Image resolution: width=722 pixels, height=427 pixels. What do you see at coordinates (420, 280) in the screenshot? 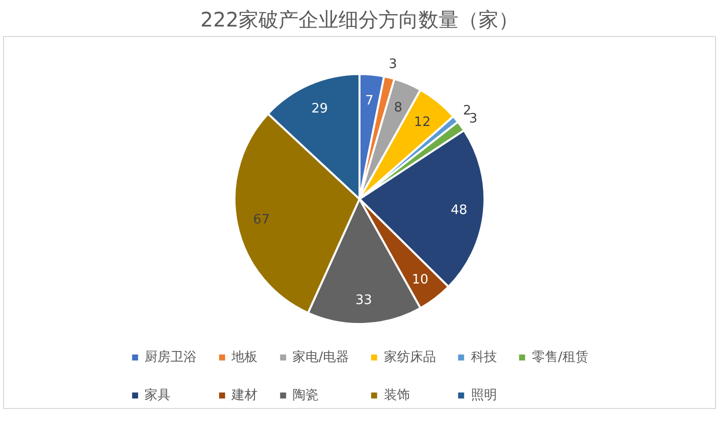
I see `data-label: 10` at bounding box center [420, 280].